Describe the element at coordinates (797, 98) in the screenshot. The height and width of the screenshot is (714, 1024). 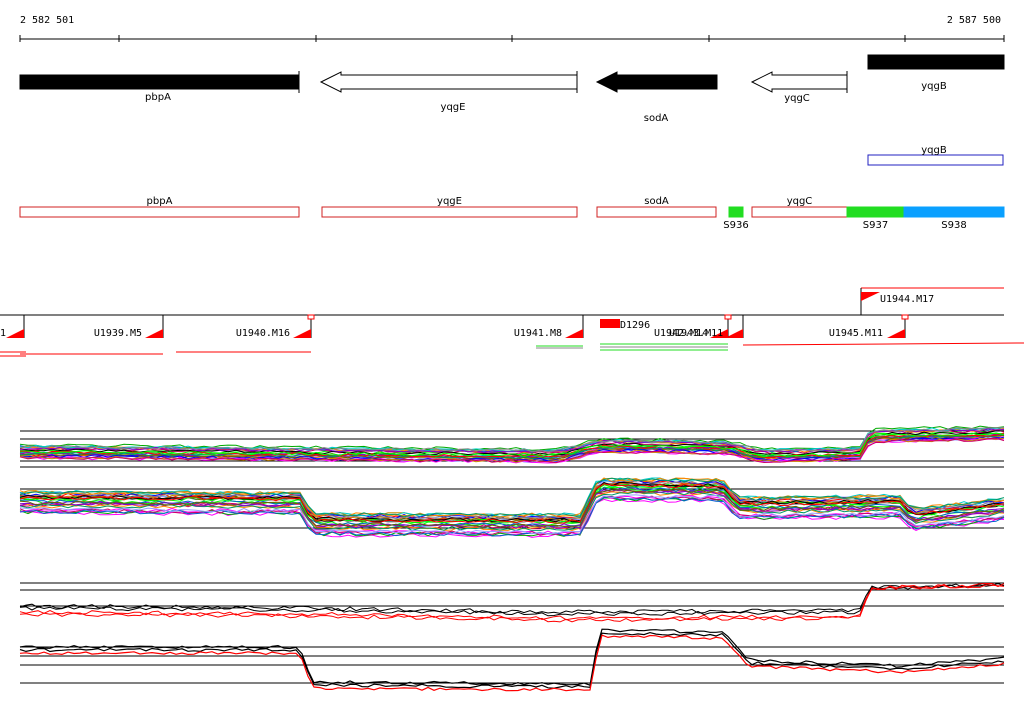
I see `gene-label-yqgC: yqgC` at that location.